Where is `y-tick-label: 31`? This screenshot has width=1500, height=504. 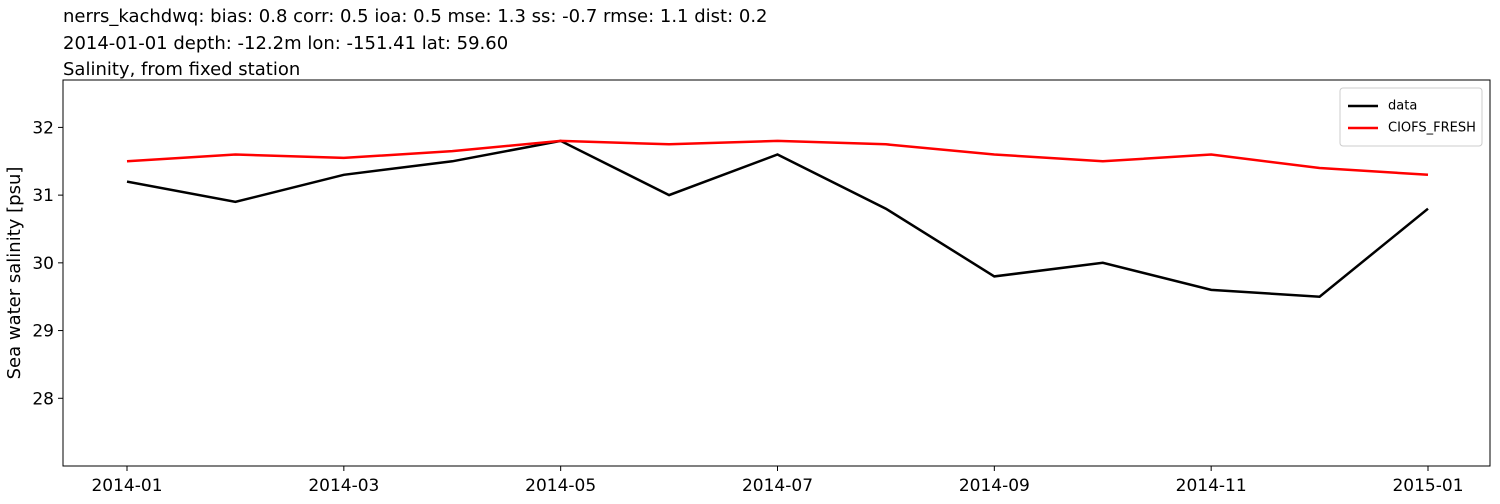
y-tick-label: 31 is located at coordinates (43, 196).